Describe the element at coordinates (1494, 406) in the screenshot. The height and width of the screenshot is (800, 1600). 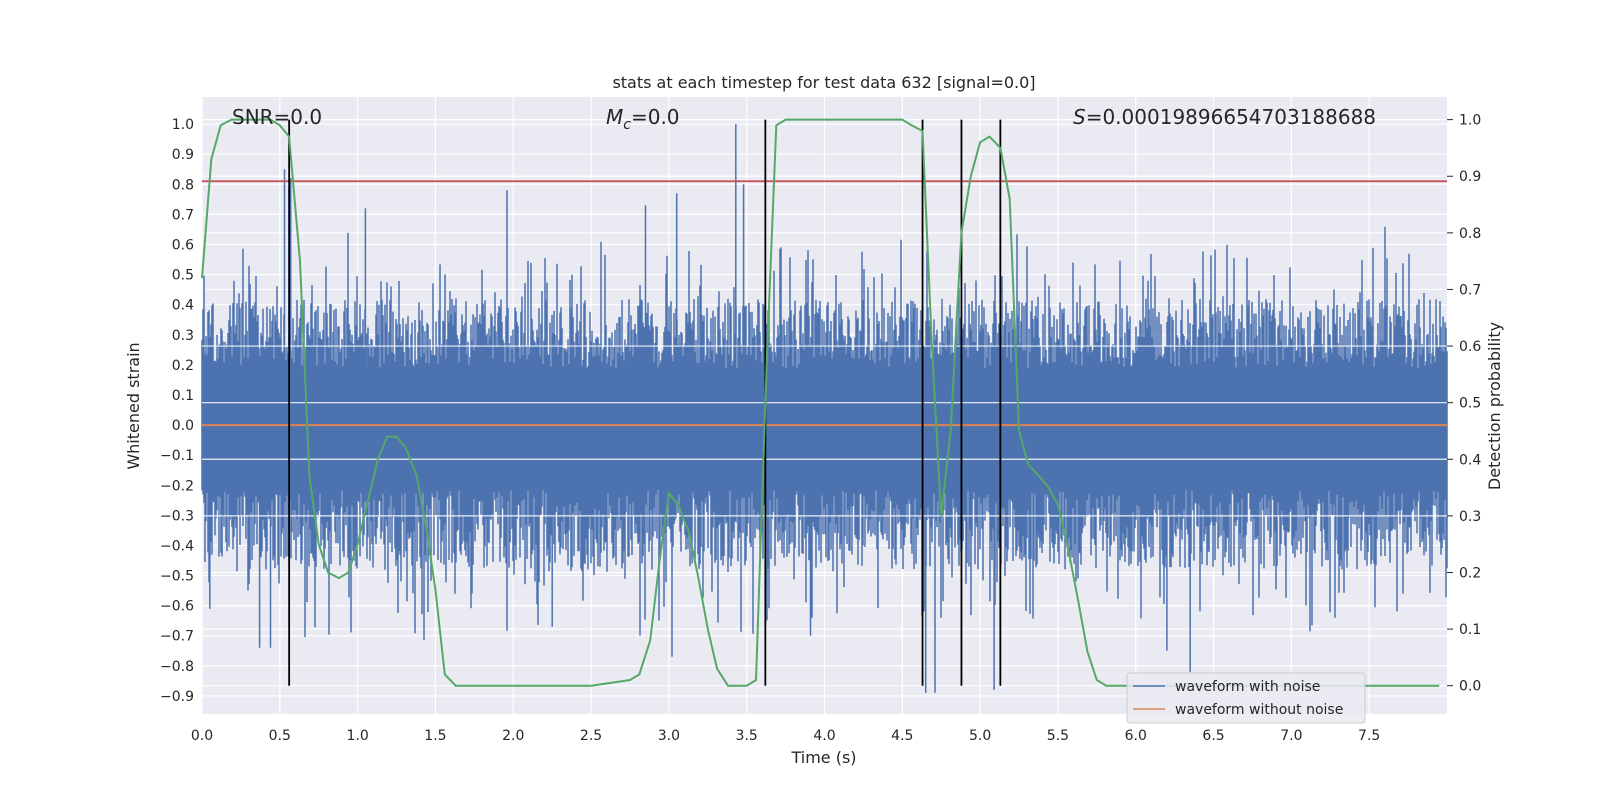
I see `y-right-axis-label: Detection probability` at that location.